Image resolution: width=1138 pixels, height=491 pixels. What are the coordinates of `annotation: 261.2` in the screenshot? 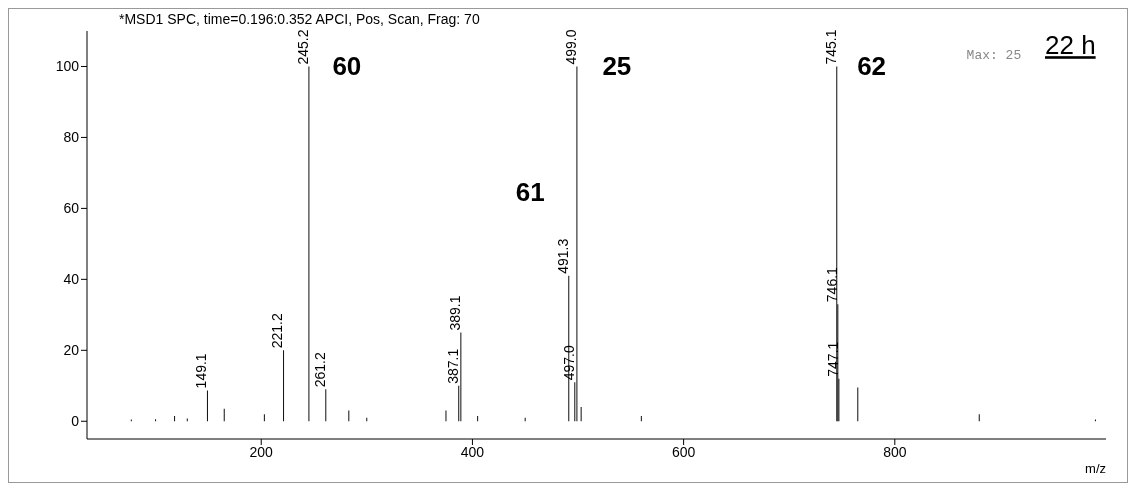 It's located at (319, 370).